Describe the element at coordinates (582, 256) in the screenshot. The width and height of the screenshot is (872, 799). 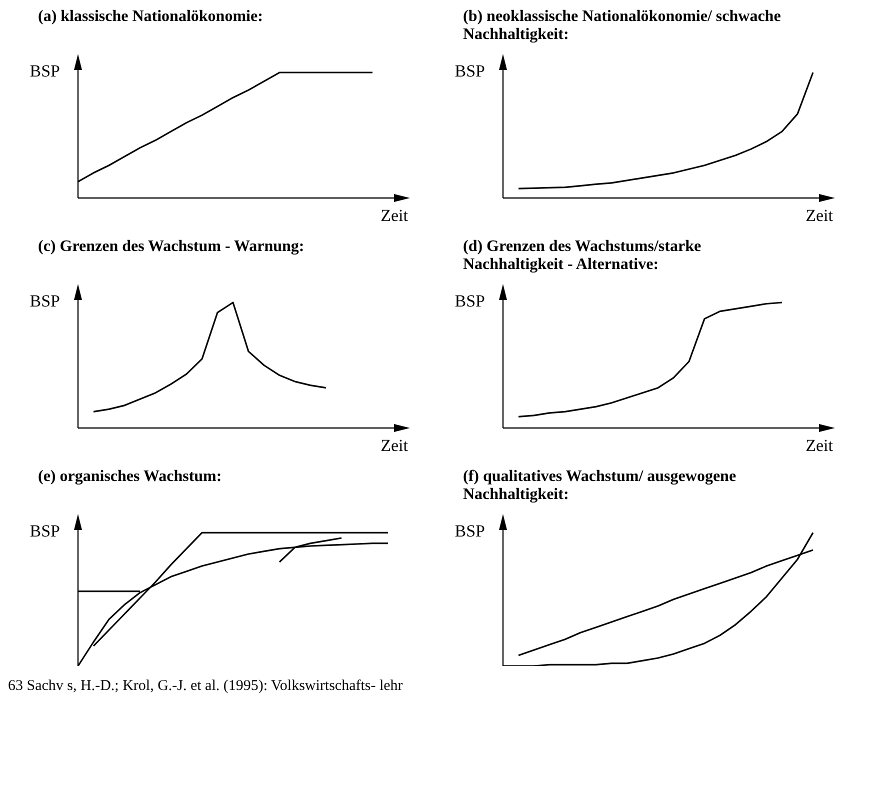
I see `chart-title: (d) Grenzen des Wachstums/starke Nachhaltigkeit - Alternative:` at that location.